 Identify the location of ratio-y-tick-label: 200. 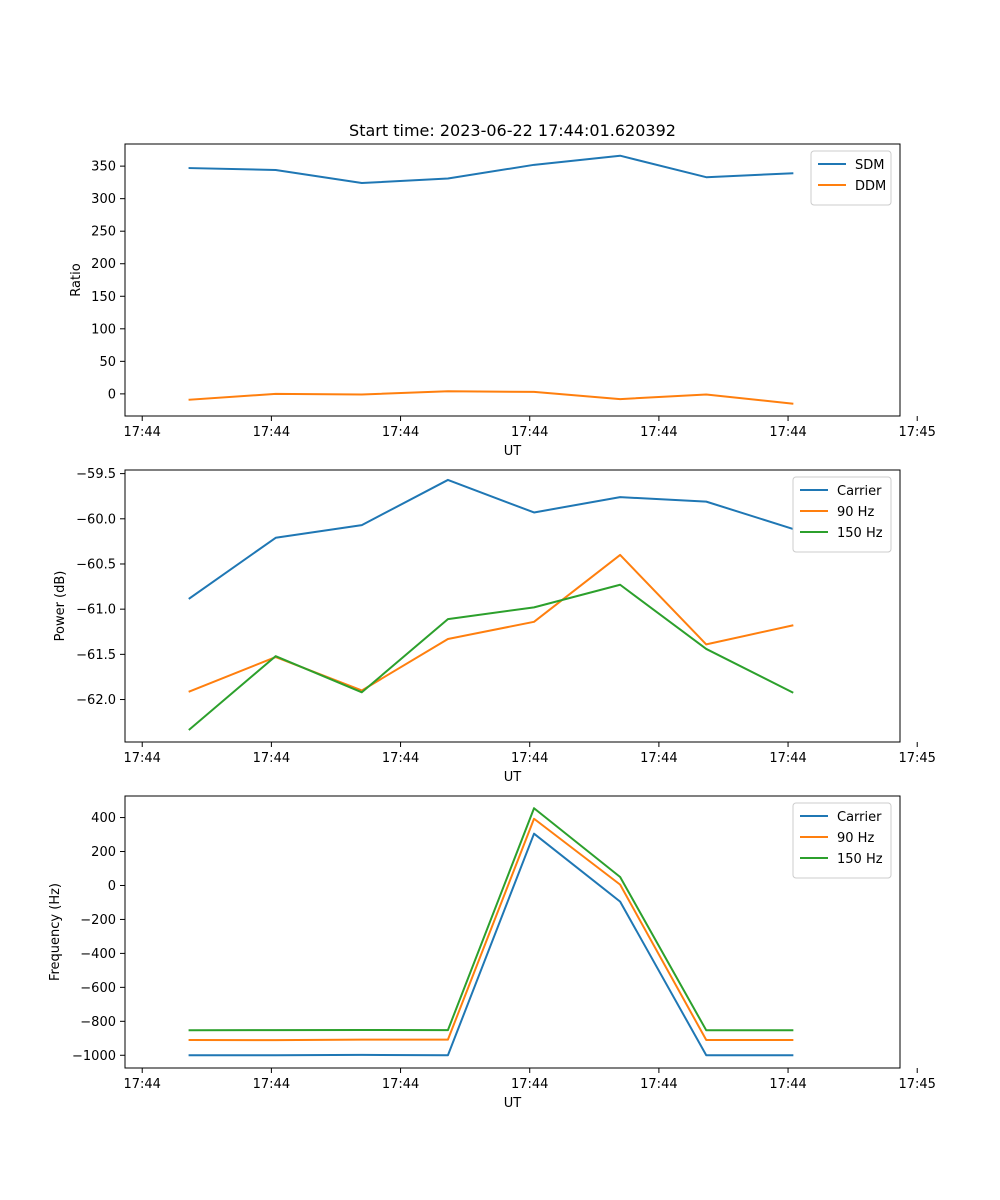
(103, 264).